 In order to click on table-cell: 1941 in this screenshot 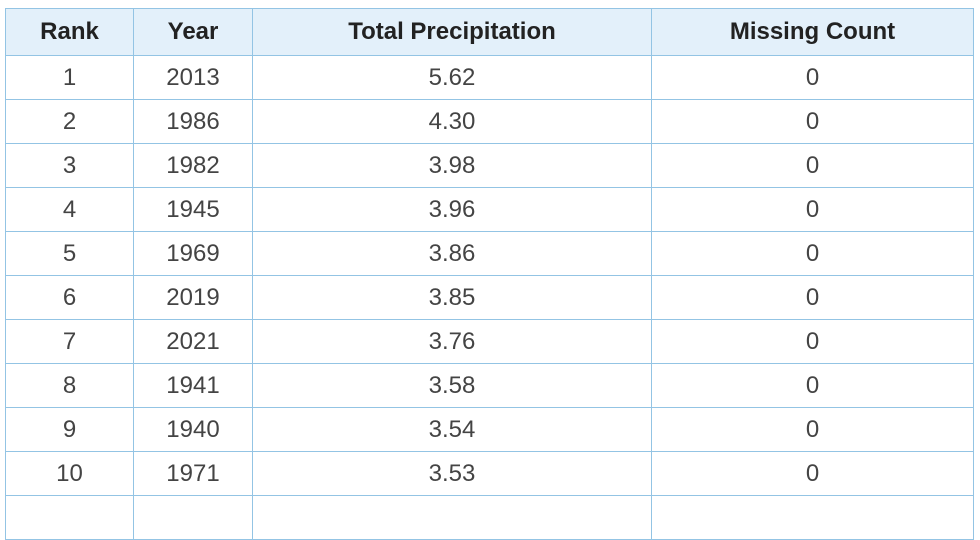, I will do `click(193, 385)`.